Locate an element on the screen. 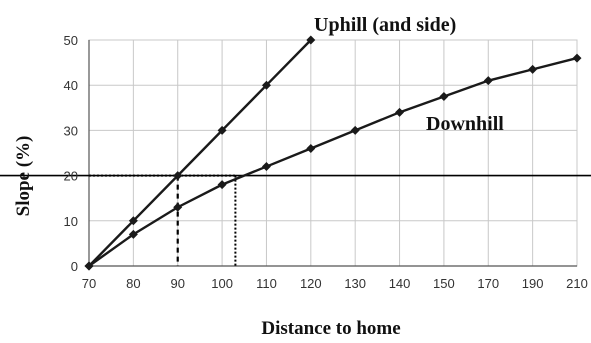 This screenshot has width=591, height=343. y-tick-label: 10 is located at coordinates (71, 221).